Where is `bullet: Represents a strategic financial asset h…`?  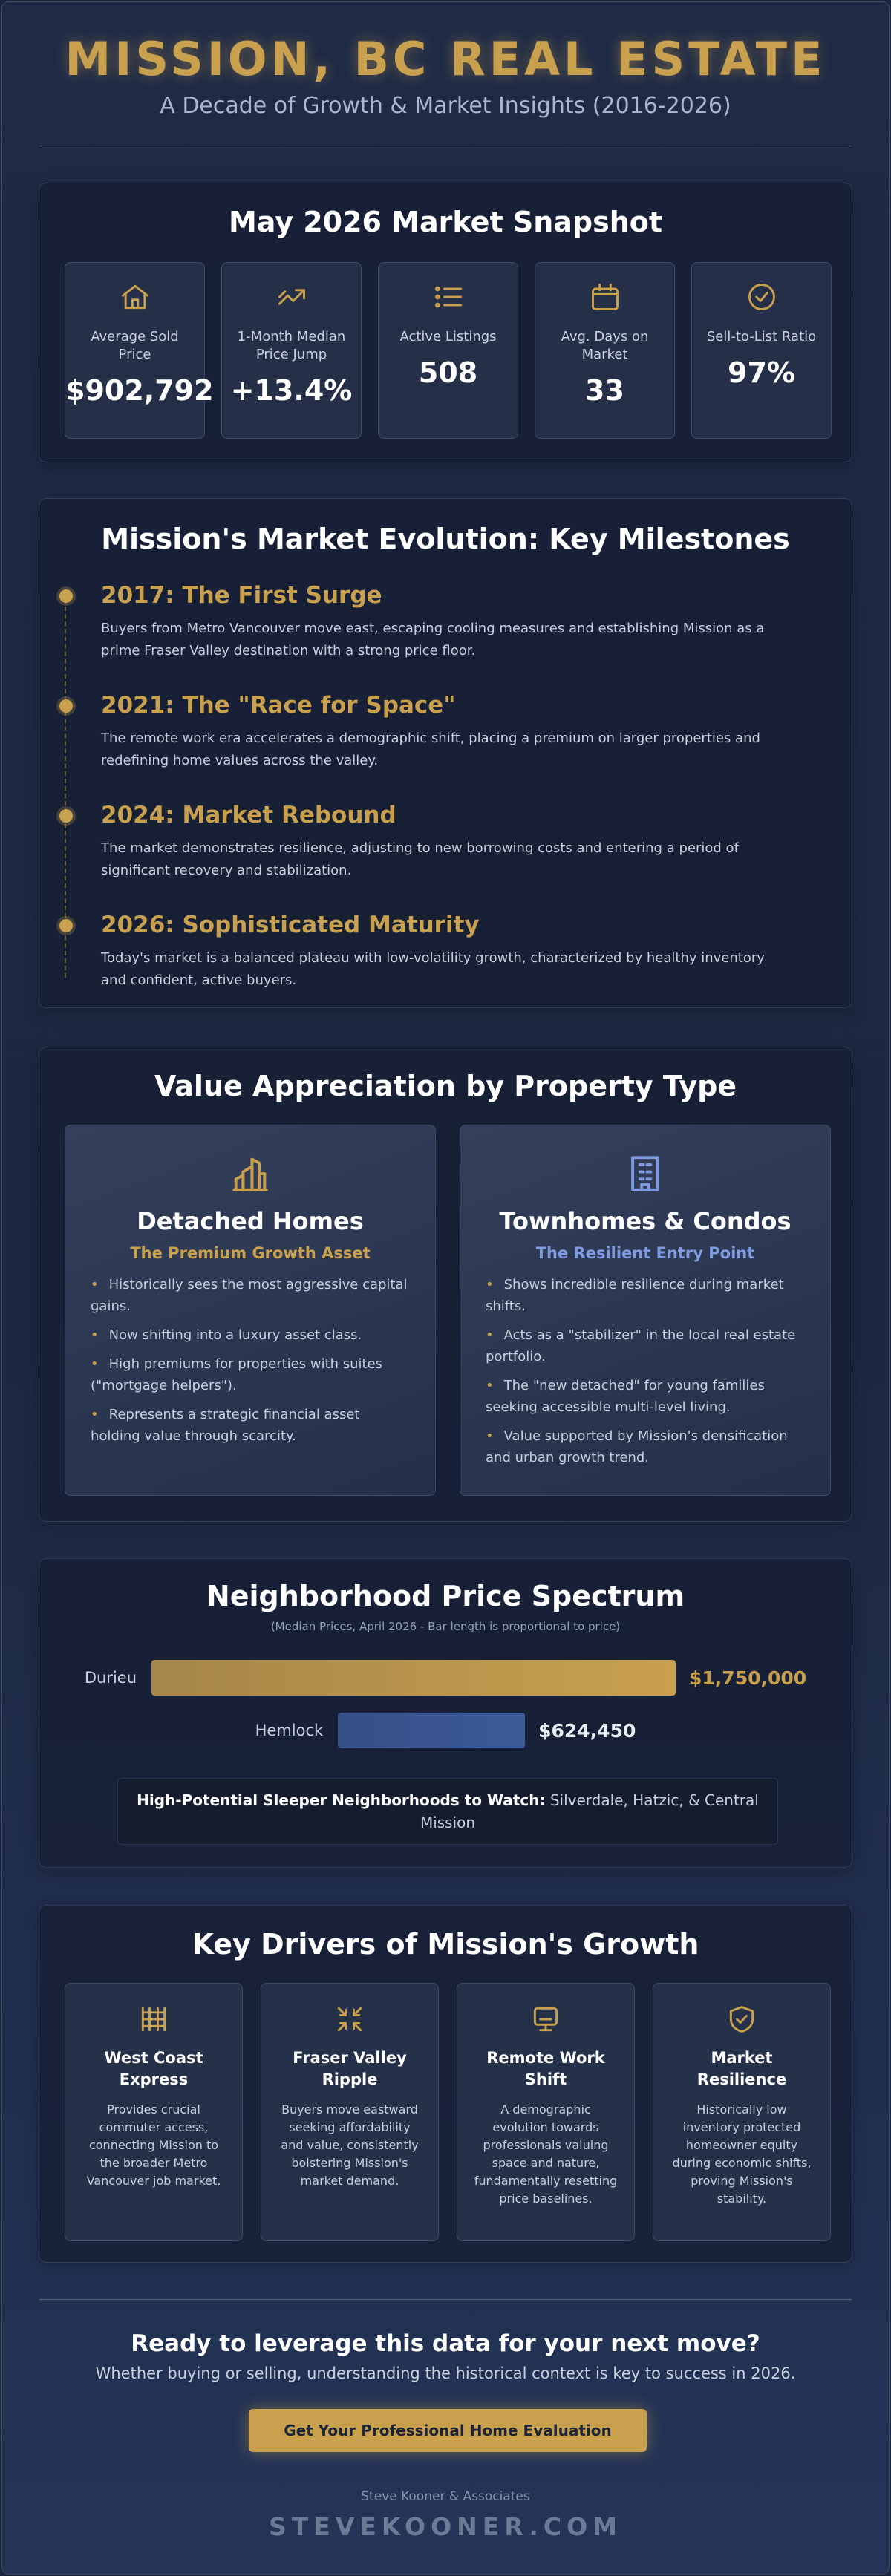
bullet: Represents a strategic financial asset h… is located at coordinates (251, 1425).